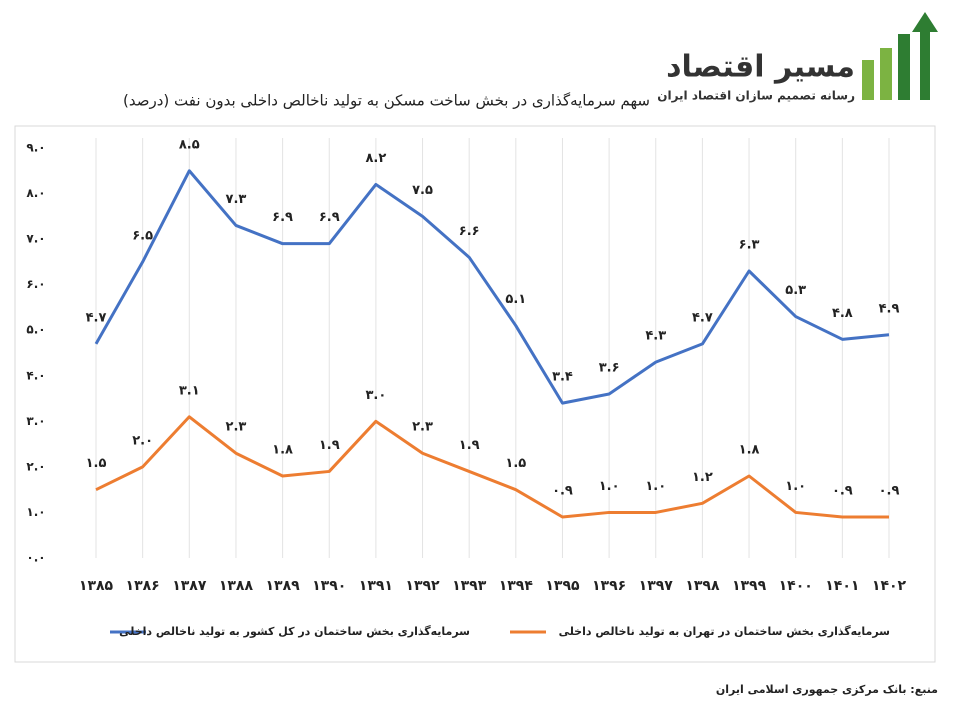 This screenshot has height=707, width=953. What do you see at coordinates (749, 586) in the screenshot?
I see `x-tick-label: ۱۳۹۹` at bounding box center [749, 586].